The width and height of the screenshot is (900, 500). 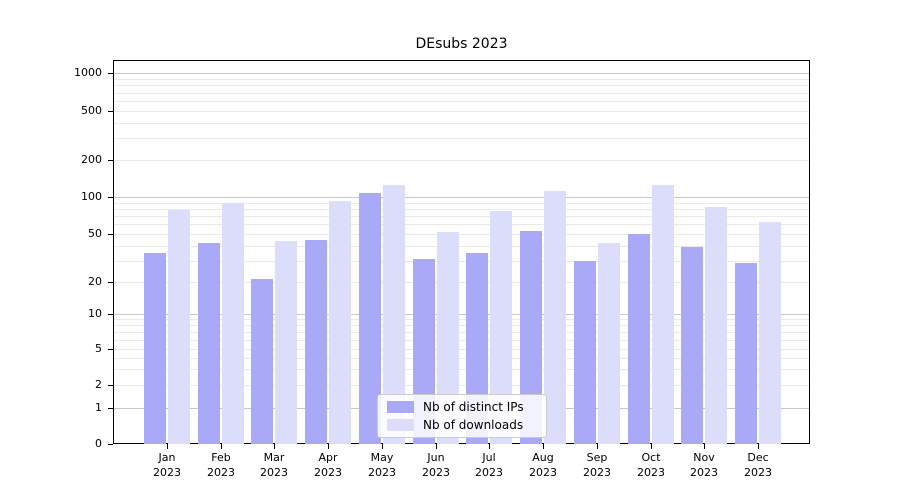 What do you see at coordinates (531, 337) in the screenshot?
I see `bar-distinct-ips-aug` at bounding box center [531, 337].